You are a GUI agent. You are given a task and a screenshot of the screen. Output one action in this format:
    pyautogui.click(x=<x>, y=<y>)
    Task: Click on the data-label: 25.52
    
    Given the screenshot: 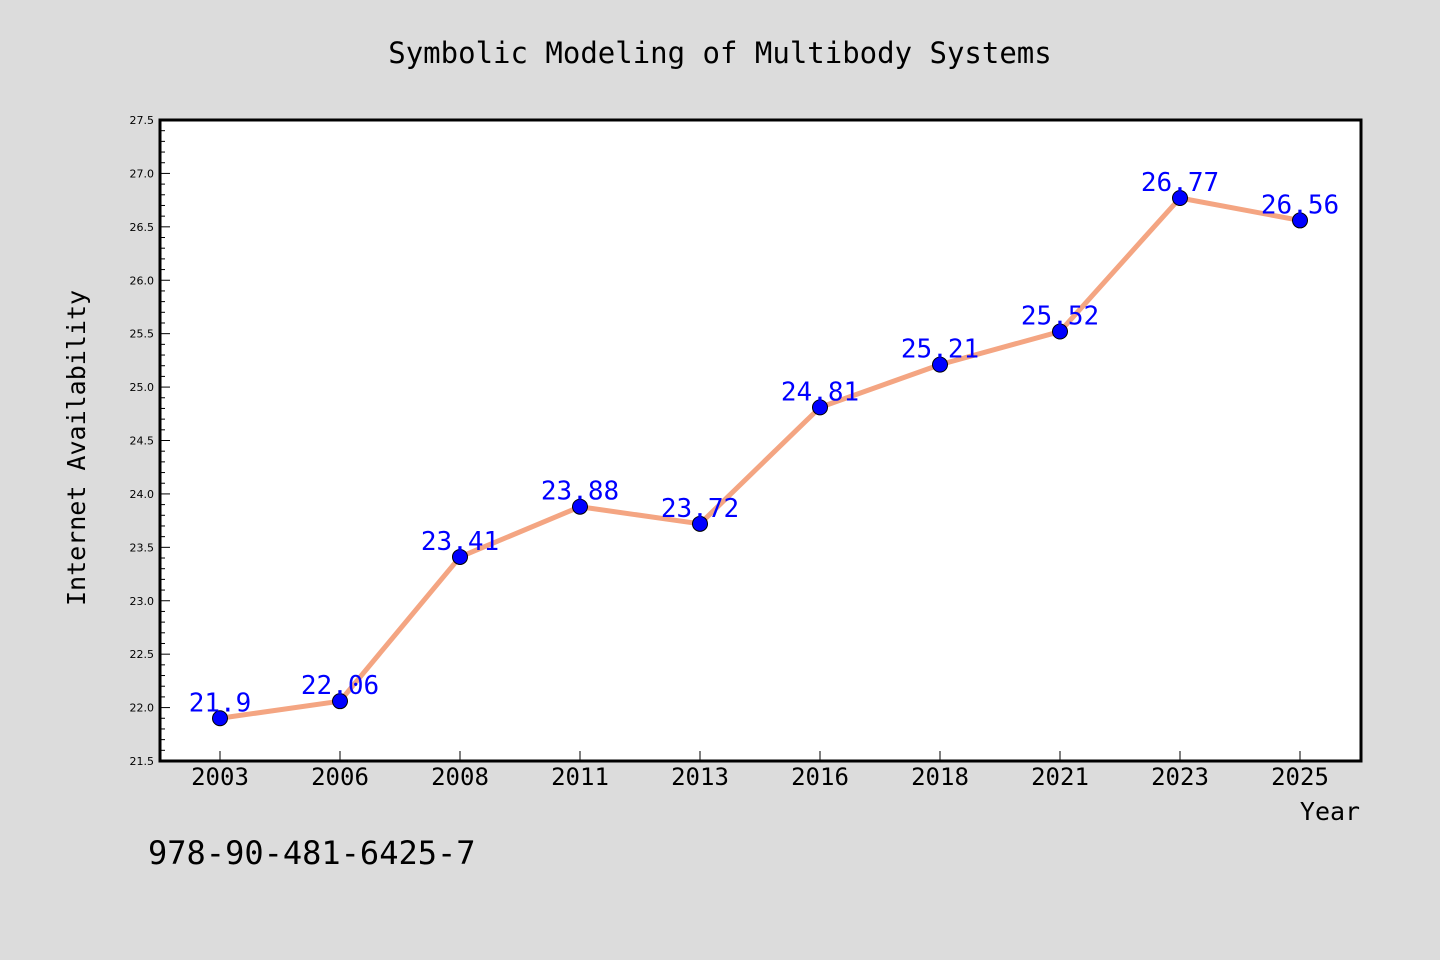 What is the action you would take?
    pyautogui.click(x=1060, y=317)
    